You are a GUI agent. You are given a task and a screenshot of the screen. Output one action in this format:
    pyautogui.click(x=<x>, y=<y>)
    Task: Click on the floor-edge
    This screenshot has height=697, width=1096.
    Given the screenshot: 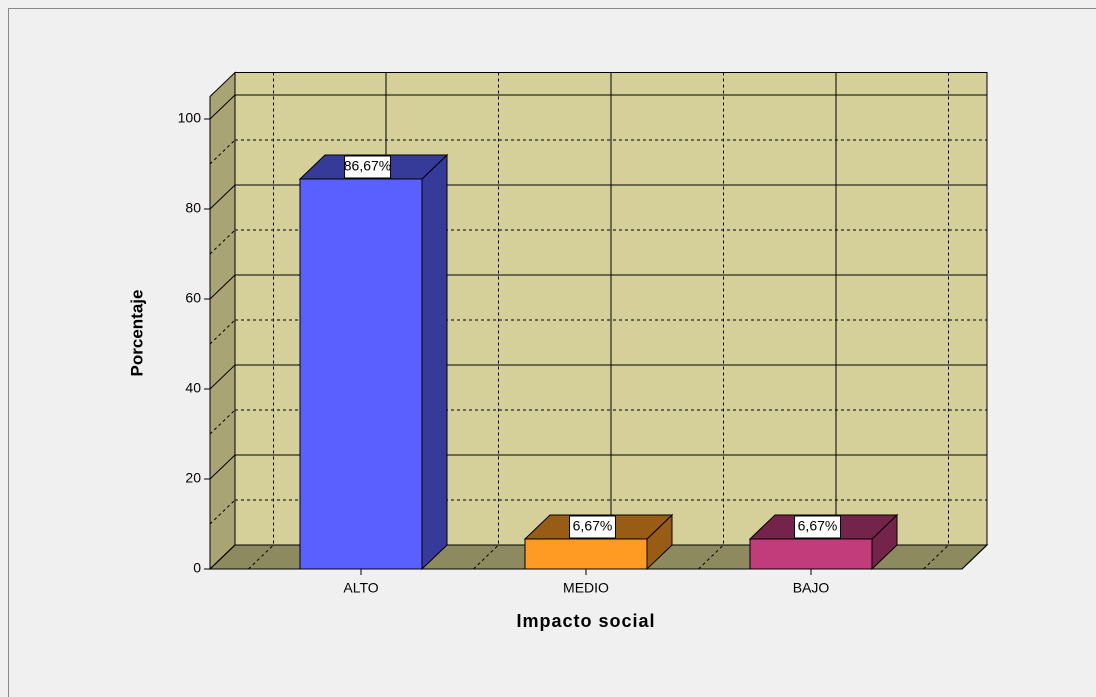 What is the action you would take?
    pyautogui.click(x=974, y=557)
    